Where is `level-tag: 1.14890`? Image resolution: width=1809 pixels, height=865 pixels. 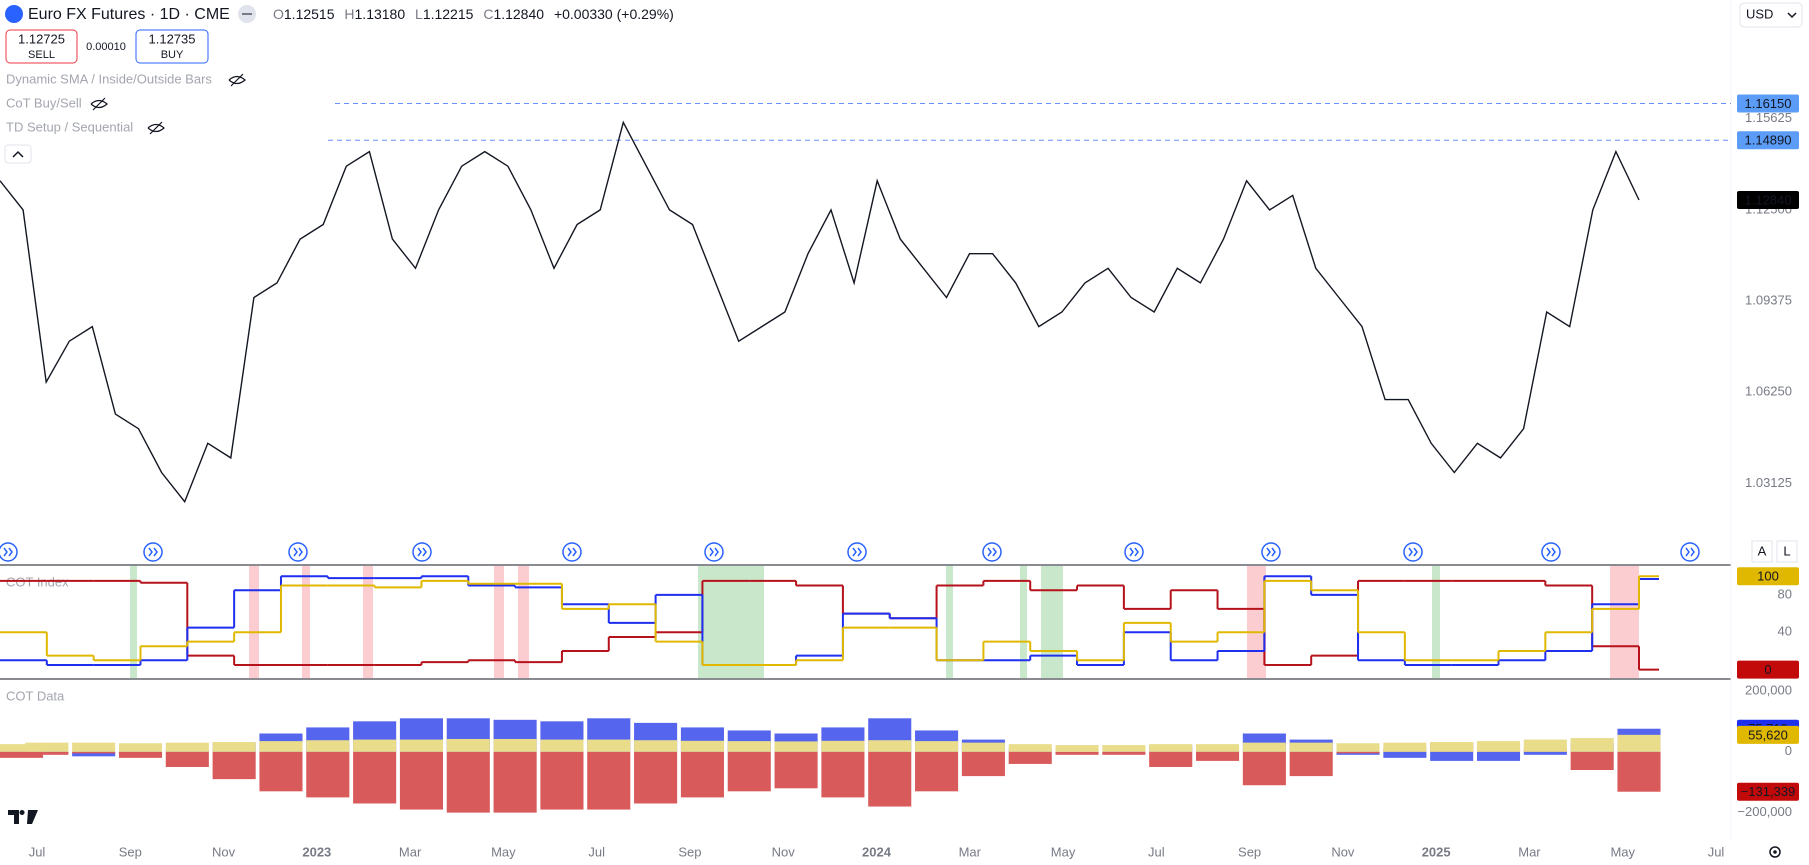 level-tag: 1.14890 is located at coordinates (1768, 140).